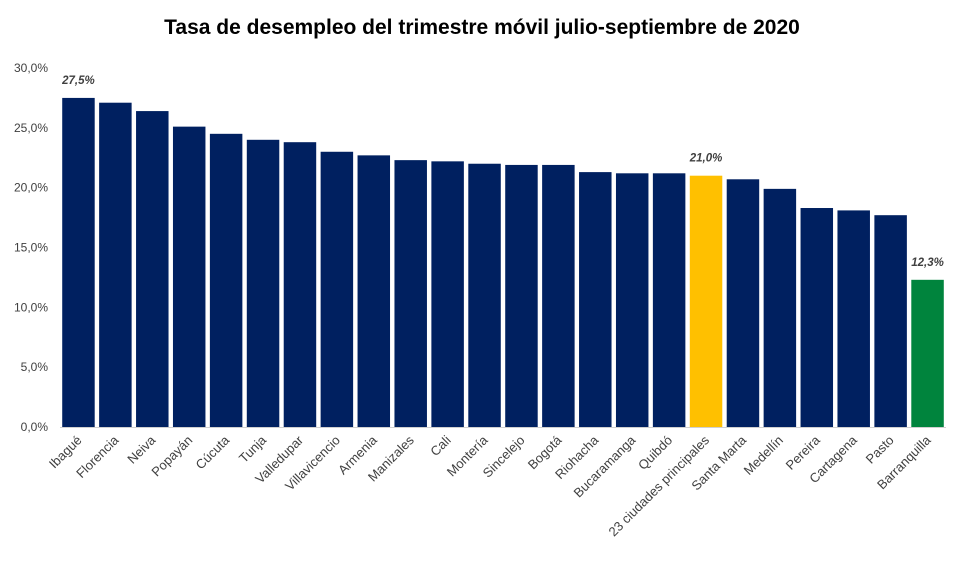 The height and width of the screenshot is (572, 964). I want to click on x-tick-label: Tunja, so click(253, 449).